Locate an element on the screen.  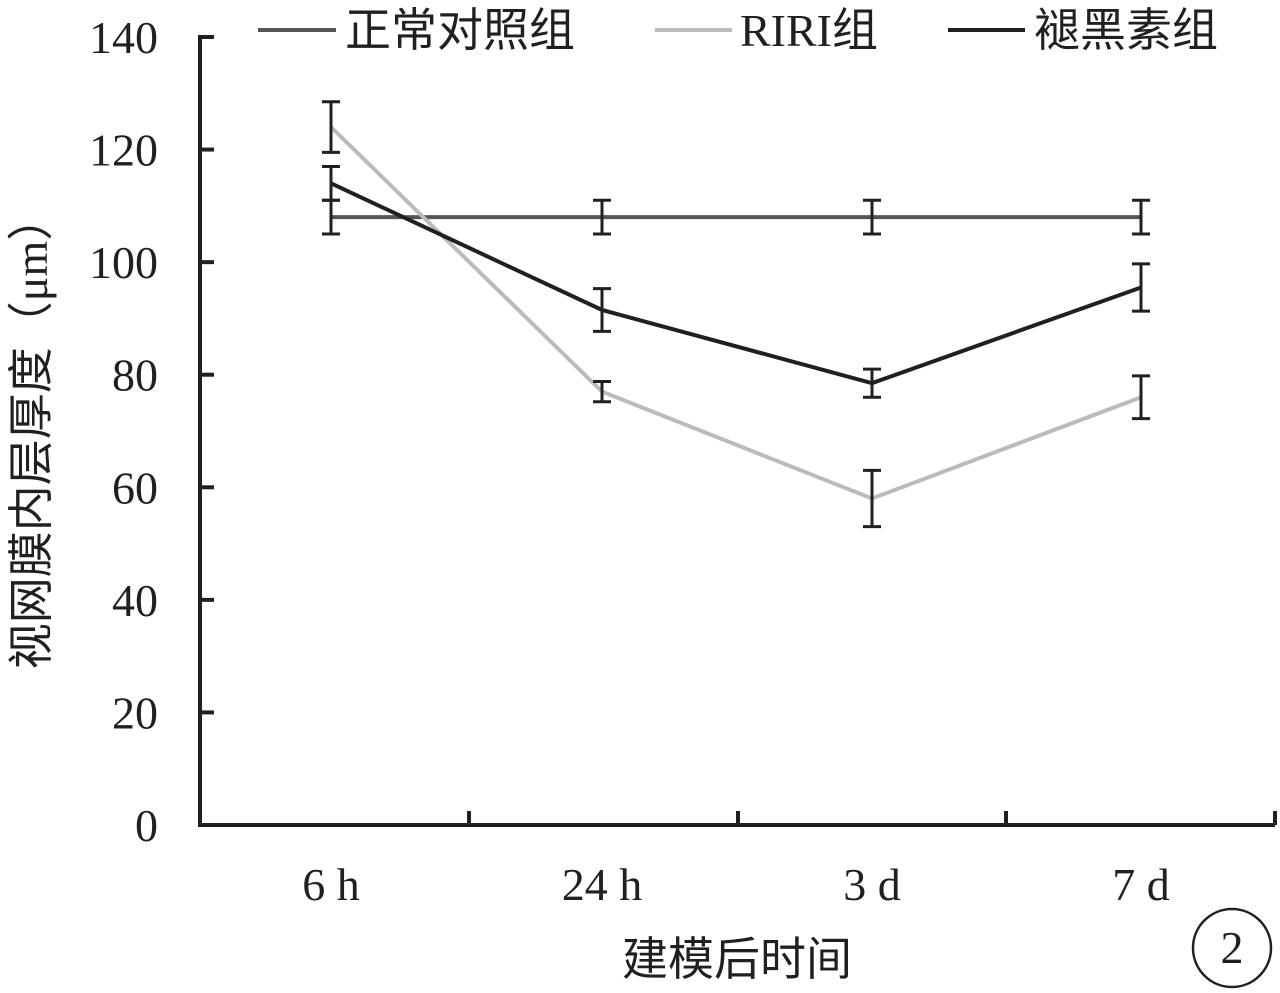
legend-item-3: 褪黑素组 is located at coordinates (1083, 30).